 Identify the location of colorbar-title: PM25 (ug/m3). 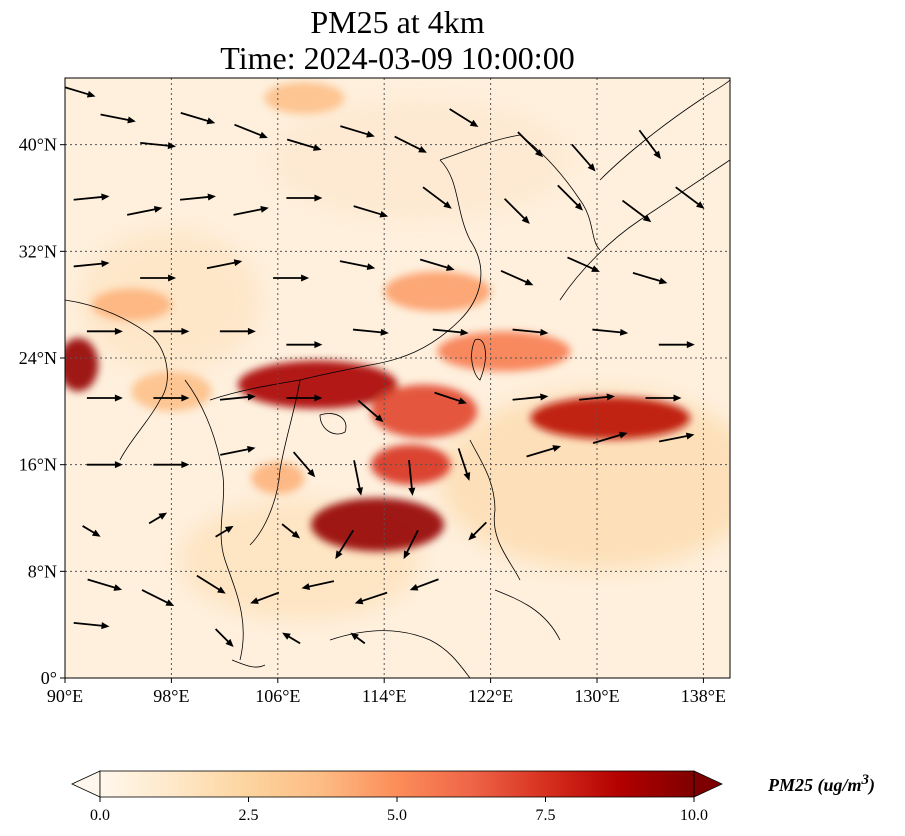
(821, 784).